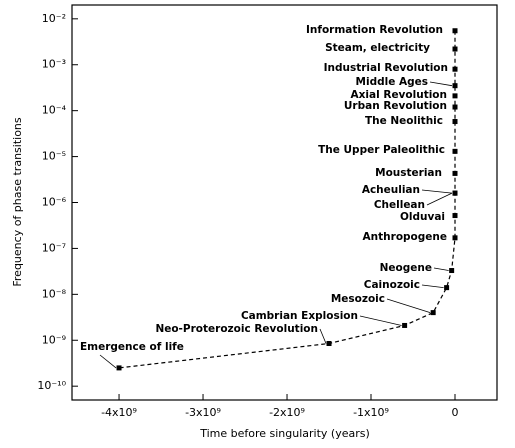 The image size is (515, 448). Describe the element at coordinates (422, 217) in the screenshot. I see `point-label: Olduvai` at that location.